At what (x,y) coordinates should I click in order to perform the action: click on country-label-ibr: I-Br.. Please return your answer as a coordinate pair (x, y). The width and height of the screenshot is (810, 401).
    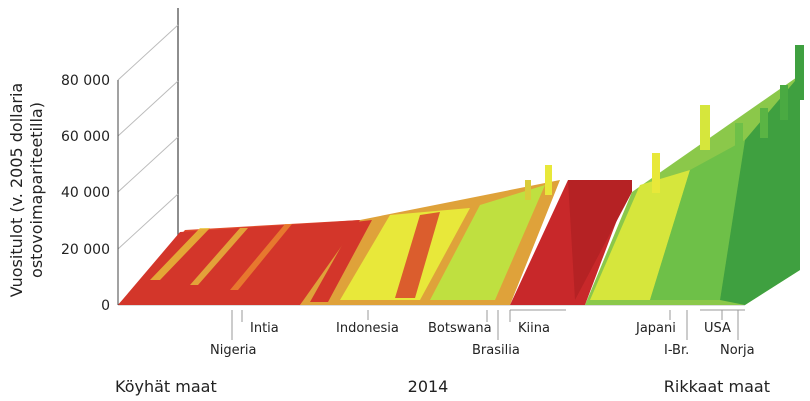
    Looking at the image, I should click on (676, 350).